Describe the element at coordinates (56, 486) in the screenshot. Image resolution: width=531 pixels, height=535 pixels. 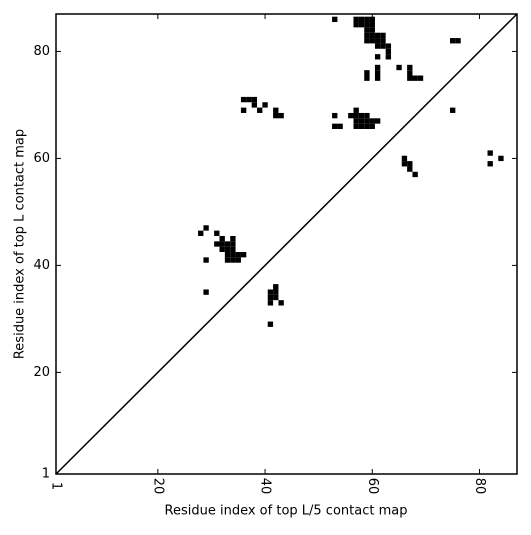
I see `x-tick-label: 1` at that location.